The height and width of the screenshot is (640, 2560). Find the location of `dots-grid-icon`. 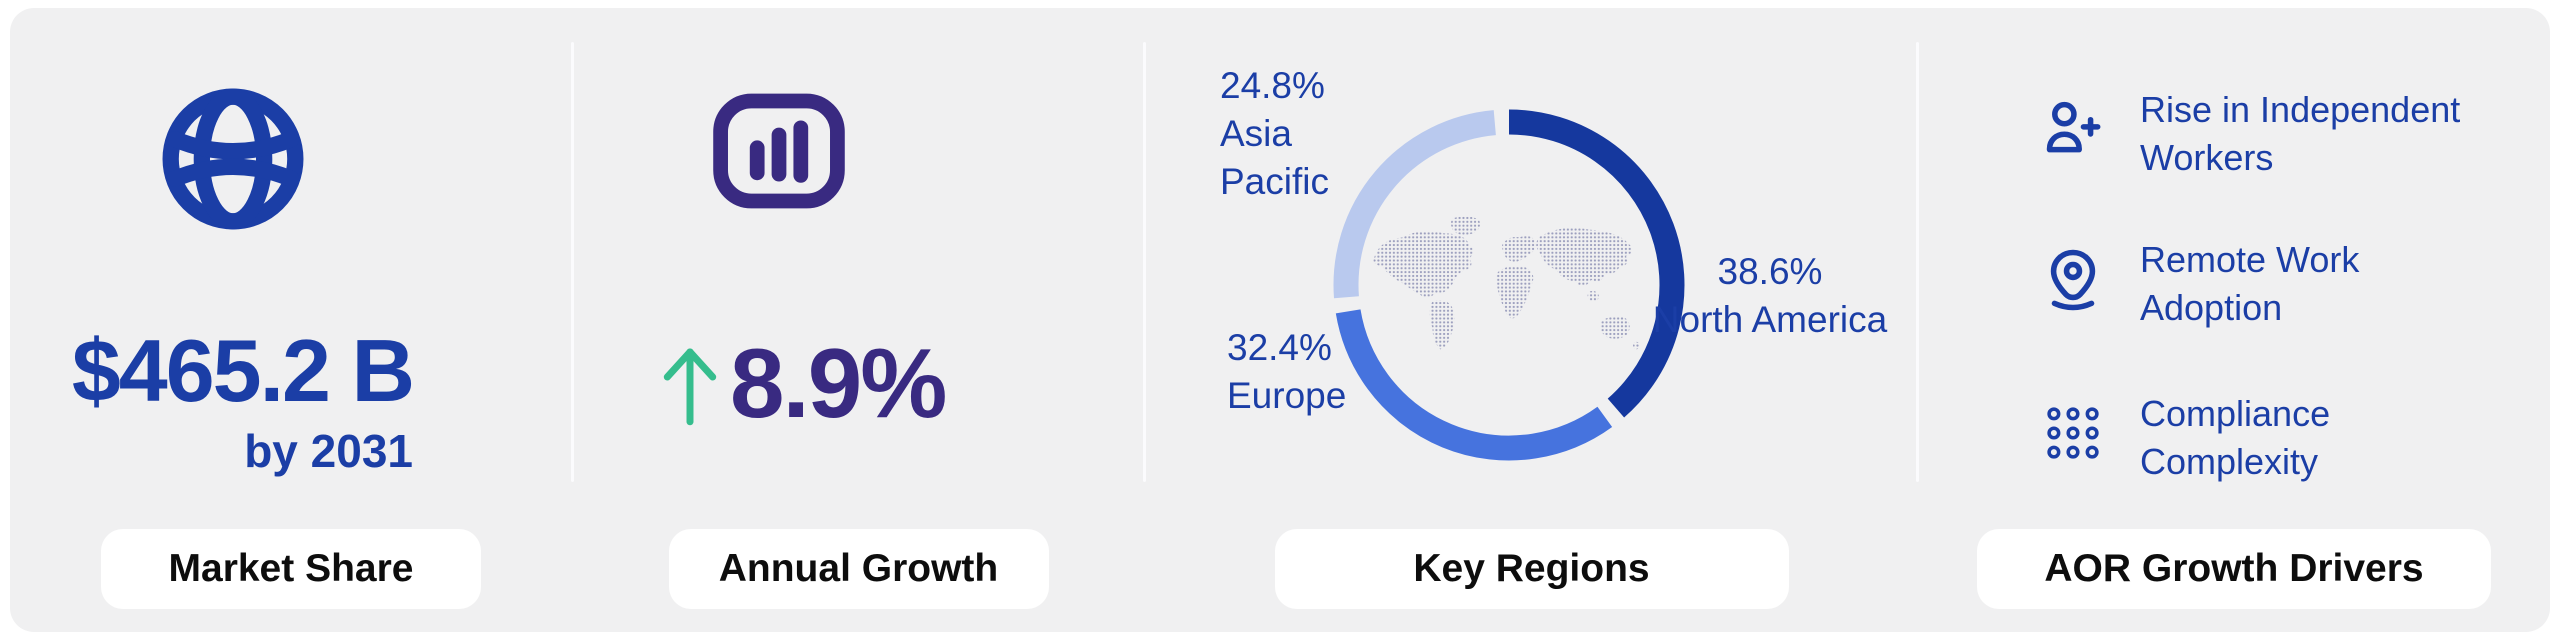

dots-grid-icon is located at coordinates (2073, 433).